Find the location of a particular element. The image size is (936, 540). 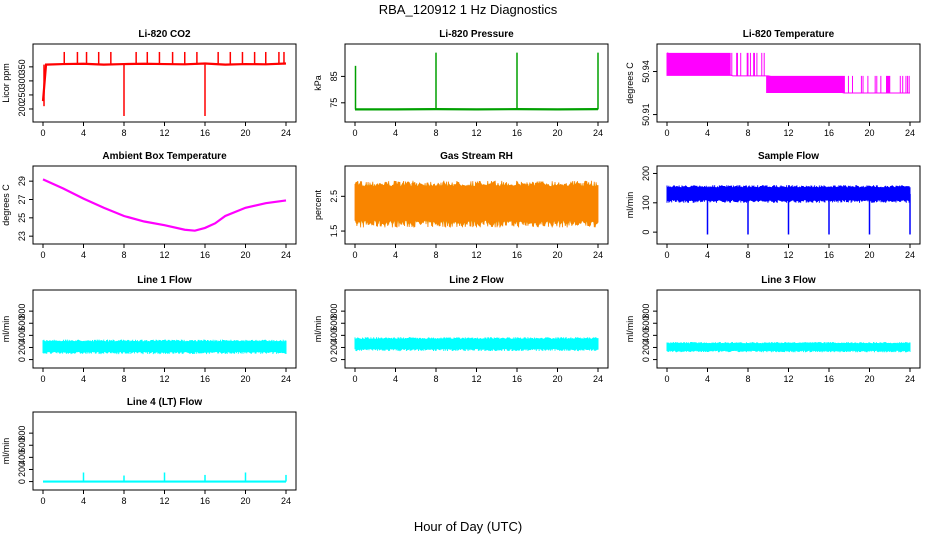

y-tick-label: 27 is located at coordinates (22, 199).